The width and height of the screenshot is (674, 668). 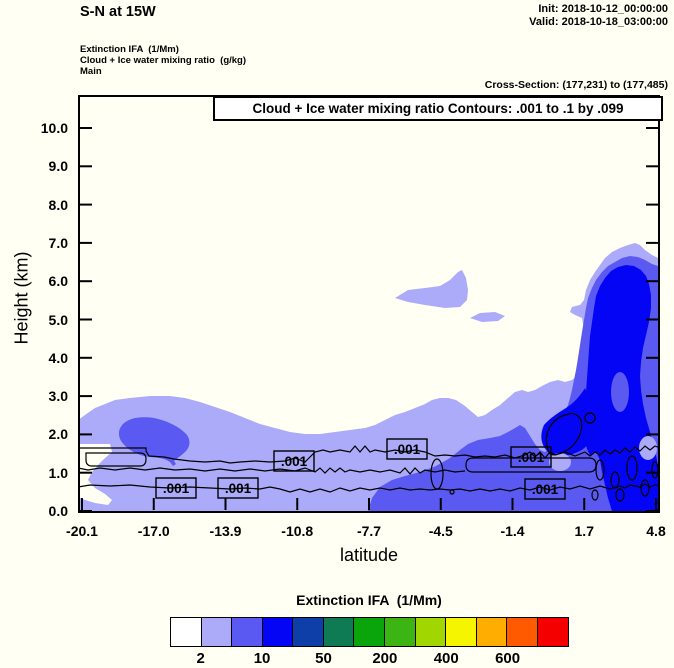 What do you see at coordinates (200, 658) in the screenshot?
I see `colorbar-tick-label: 2` at bounding box center [200, 658].